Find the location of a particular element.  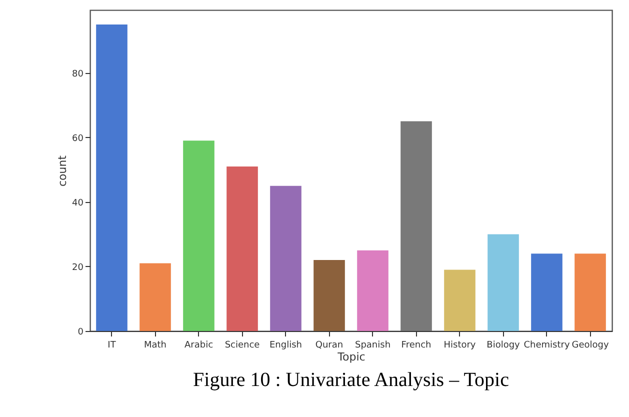

x-tick-label: English is located at coordinates (286, 345).